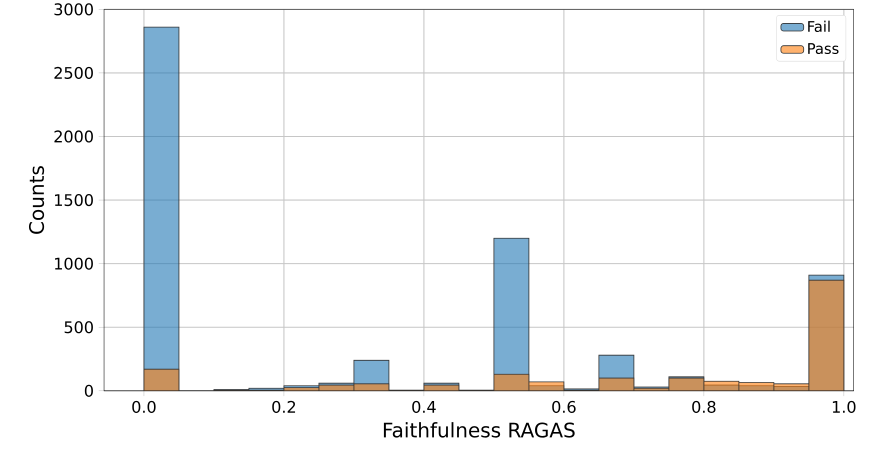 The image size is (871, 463). What do you see at coordinates (78, 327) in the screenshot?
I see `y-tick-label: 500` at bounding box center [78, 327].